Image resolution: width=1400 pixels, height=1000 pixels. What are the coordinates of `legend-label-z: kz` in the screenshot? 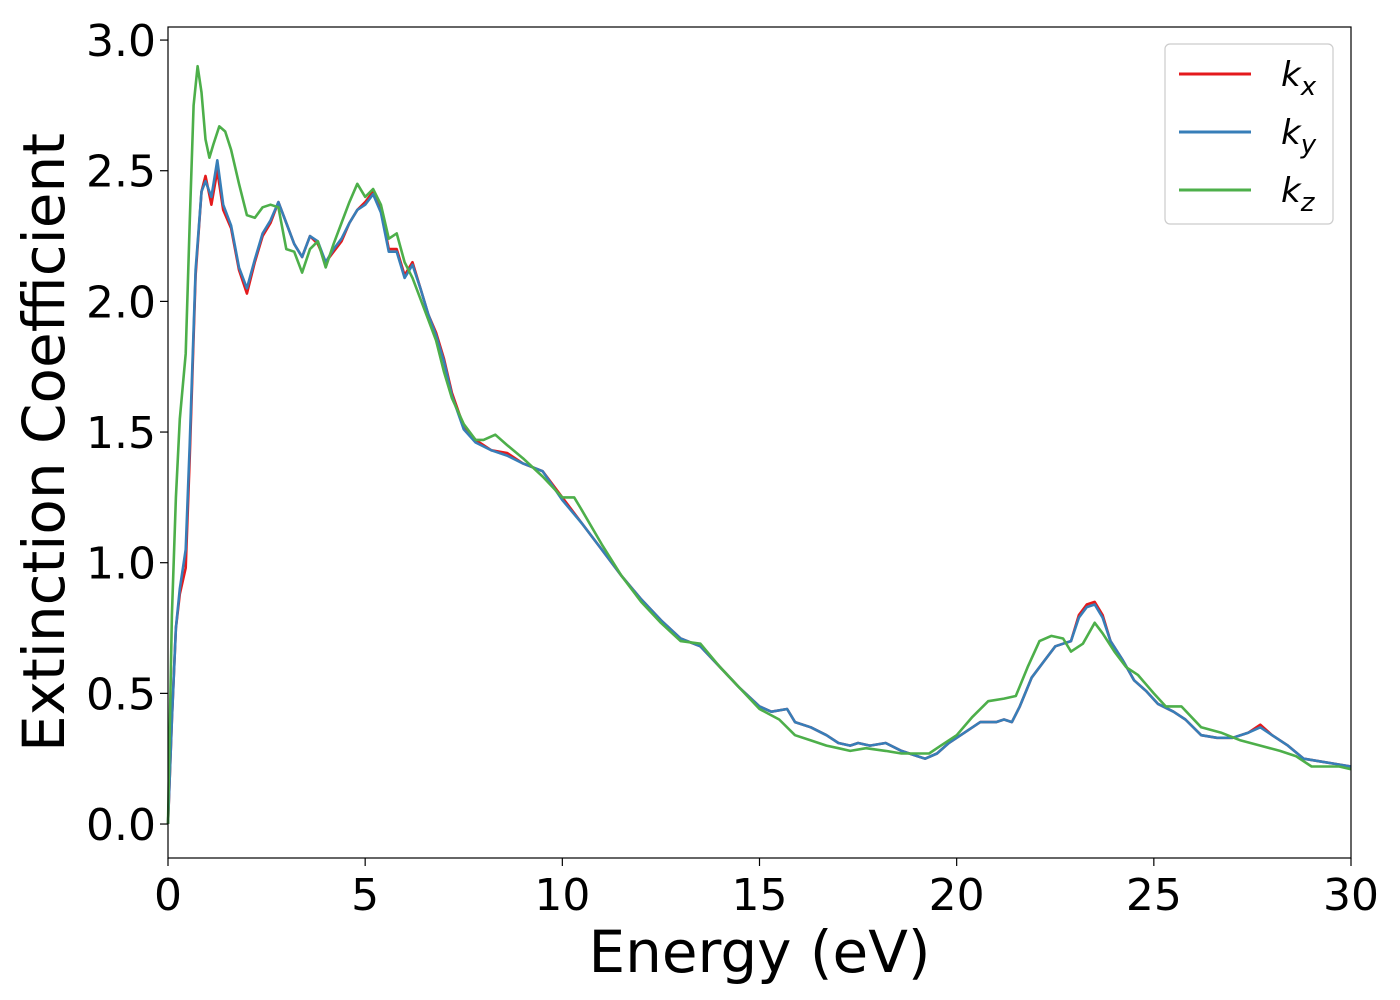 It's located at (1298, 194).